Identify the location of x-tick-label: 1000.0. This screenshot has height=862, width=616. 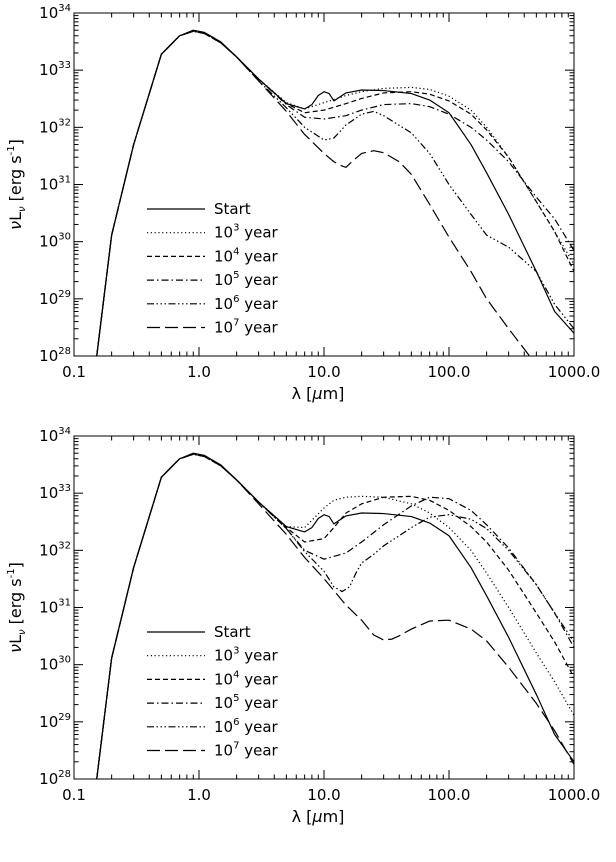
(574, 372).